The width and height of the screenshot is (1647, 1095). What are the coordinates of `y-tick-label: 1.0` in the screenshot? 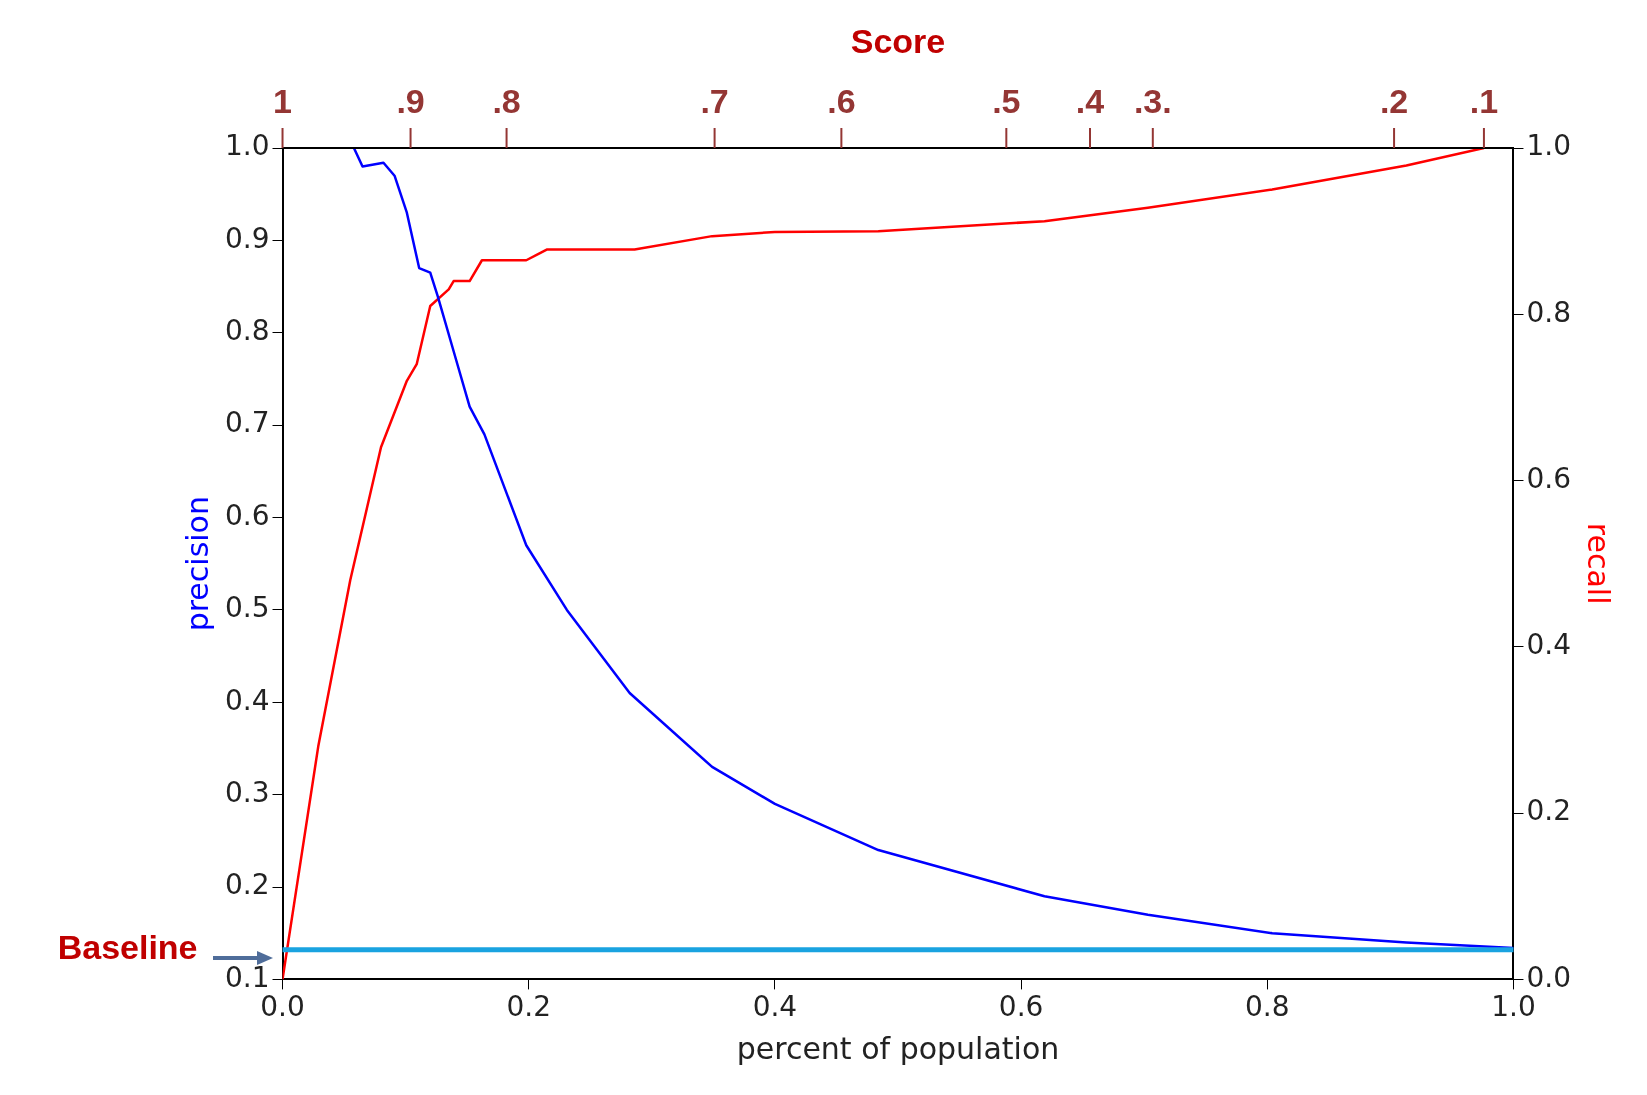 It's located at (247, 146).